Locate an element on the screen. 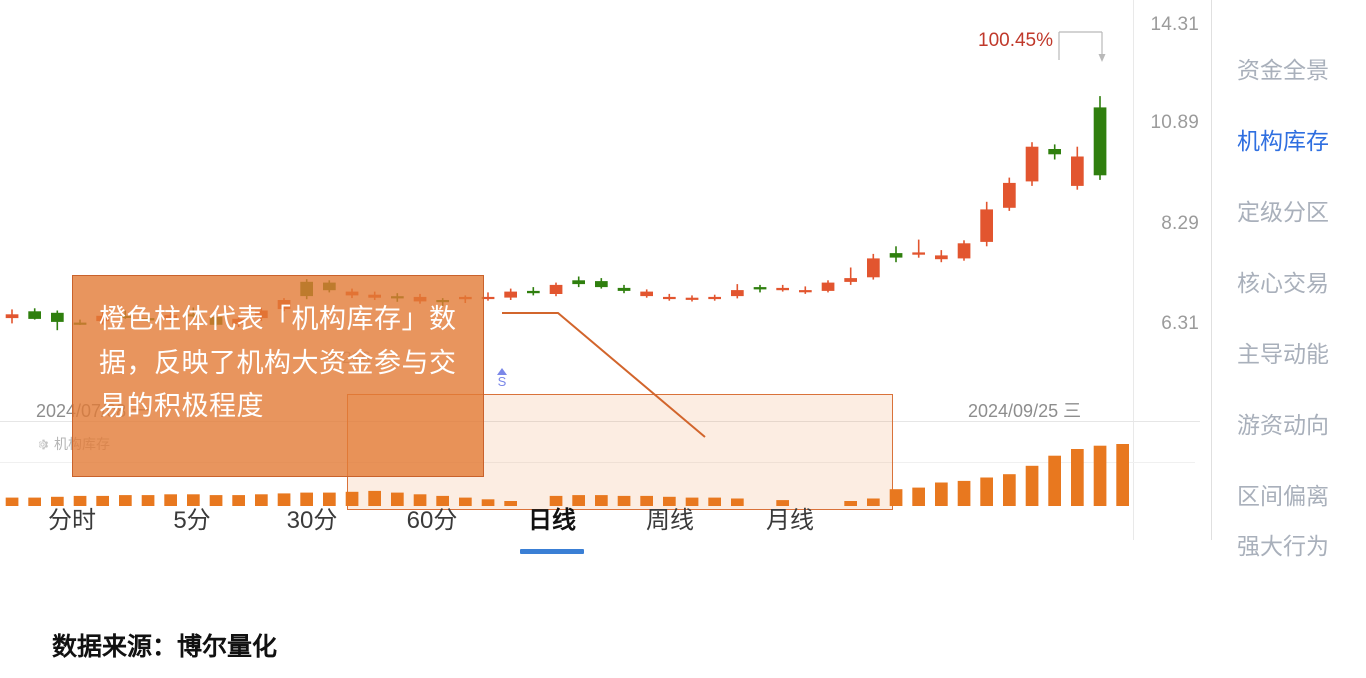  sidebar-item-institution-inventory: 机构库存 is located at coordinates (1289, 138).